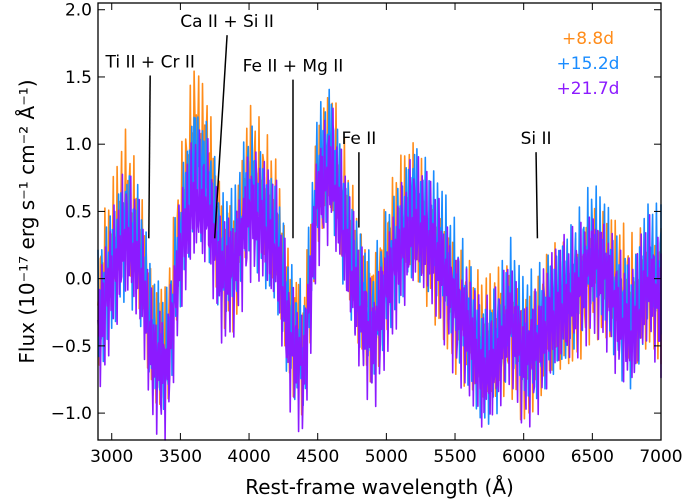 The width and height of the screenshot is (689, 502). What do you see at coordinates (27, 221) in the screenshot?
I see `y-axis-label: Flux (10⁻¹⁷ erg s⁻¹ cm⁻² Å⁻¹)` at bounding box center [27, 221].